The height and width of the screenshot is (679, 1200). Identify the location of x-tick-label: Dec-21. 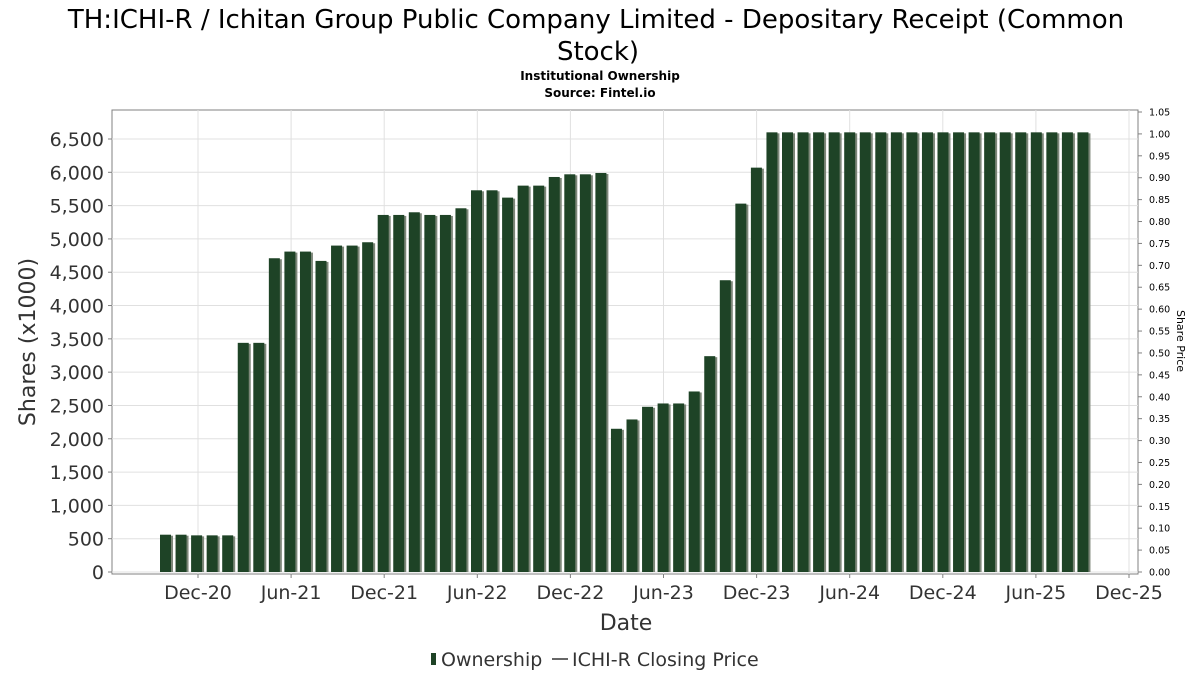
(384, 593).